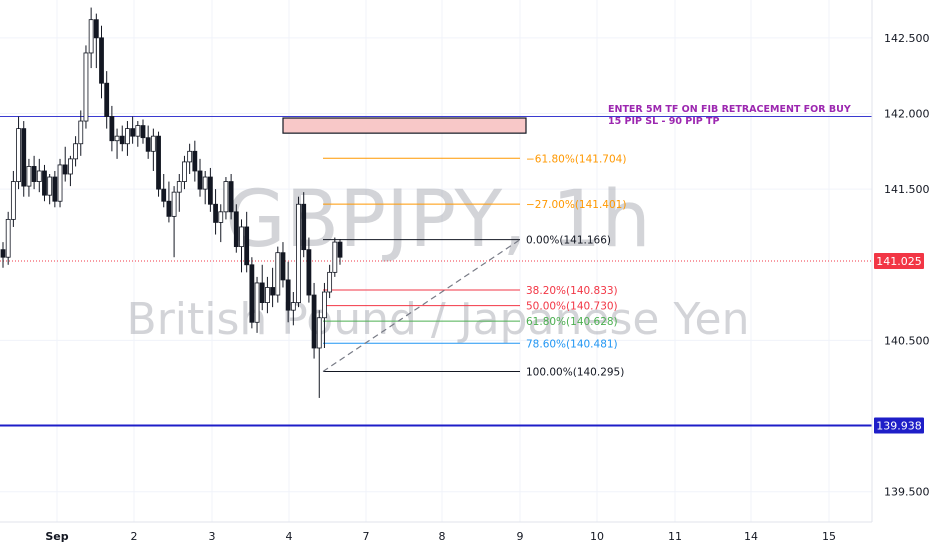 Image resolution: width=932 pixels, height=550 pixels. I want to click on price-badges: 141.025 139.938, so click(899, 343).